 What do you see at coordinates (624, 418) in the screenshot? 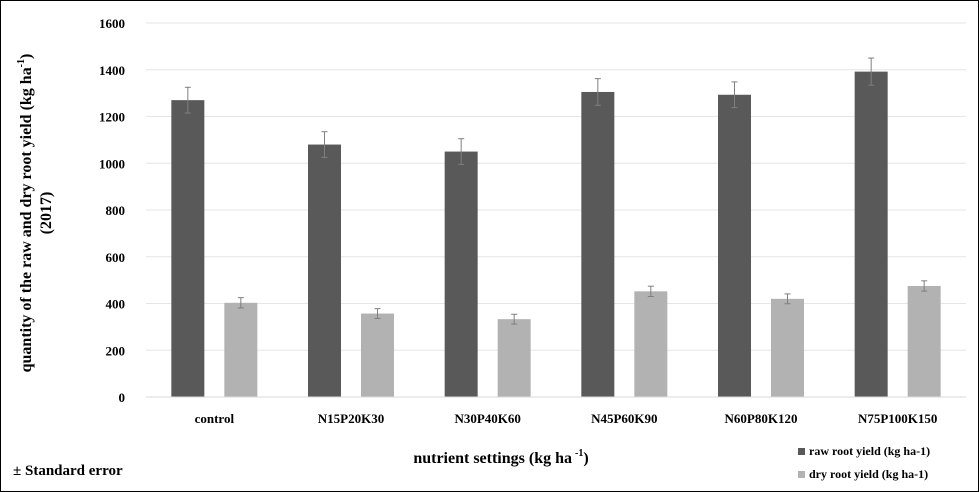
I see `x-tick-label: N45P60K90` at bounding box center [624, 418].